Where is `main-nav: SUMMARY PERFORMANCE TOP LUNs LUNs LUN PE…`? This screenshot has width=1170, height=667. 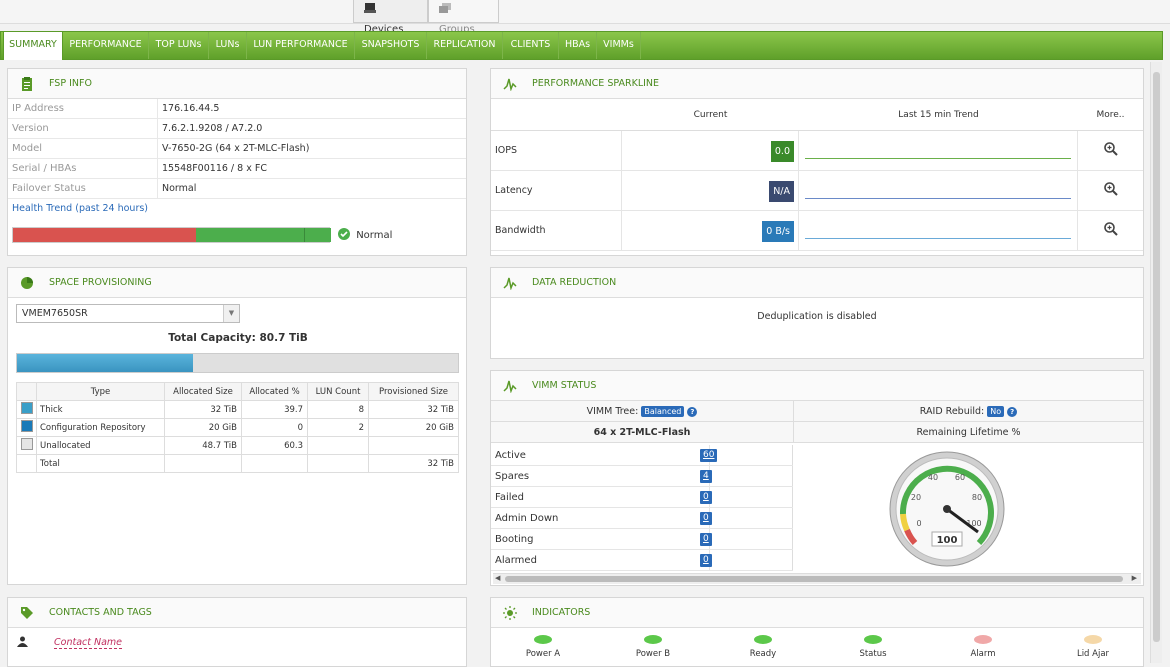 main-nav: SUMMARY PERFORMANCE TOP LUNs LUNs LUN PE… is located at coordinates (581, 45).